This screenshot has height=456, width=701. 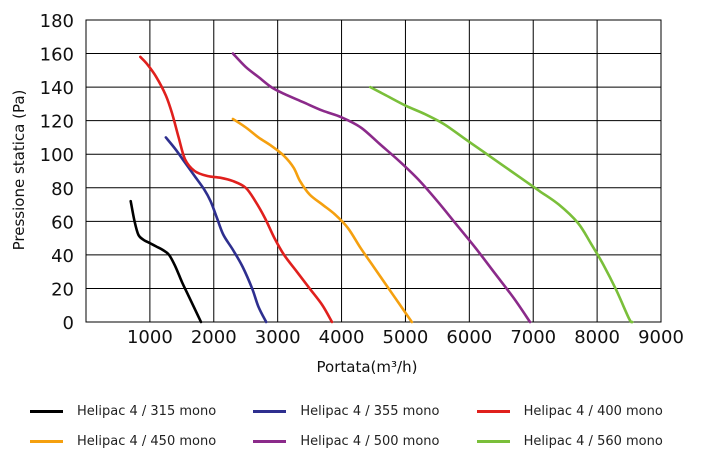 What do you see at coordinates (661, 337) in the screenshot?
I see `x-tick-label: 9000` at bounding box center [661, 337].